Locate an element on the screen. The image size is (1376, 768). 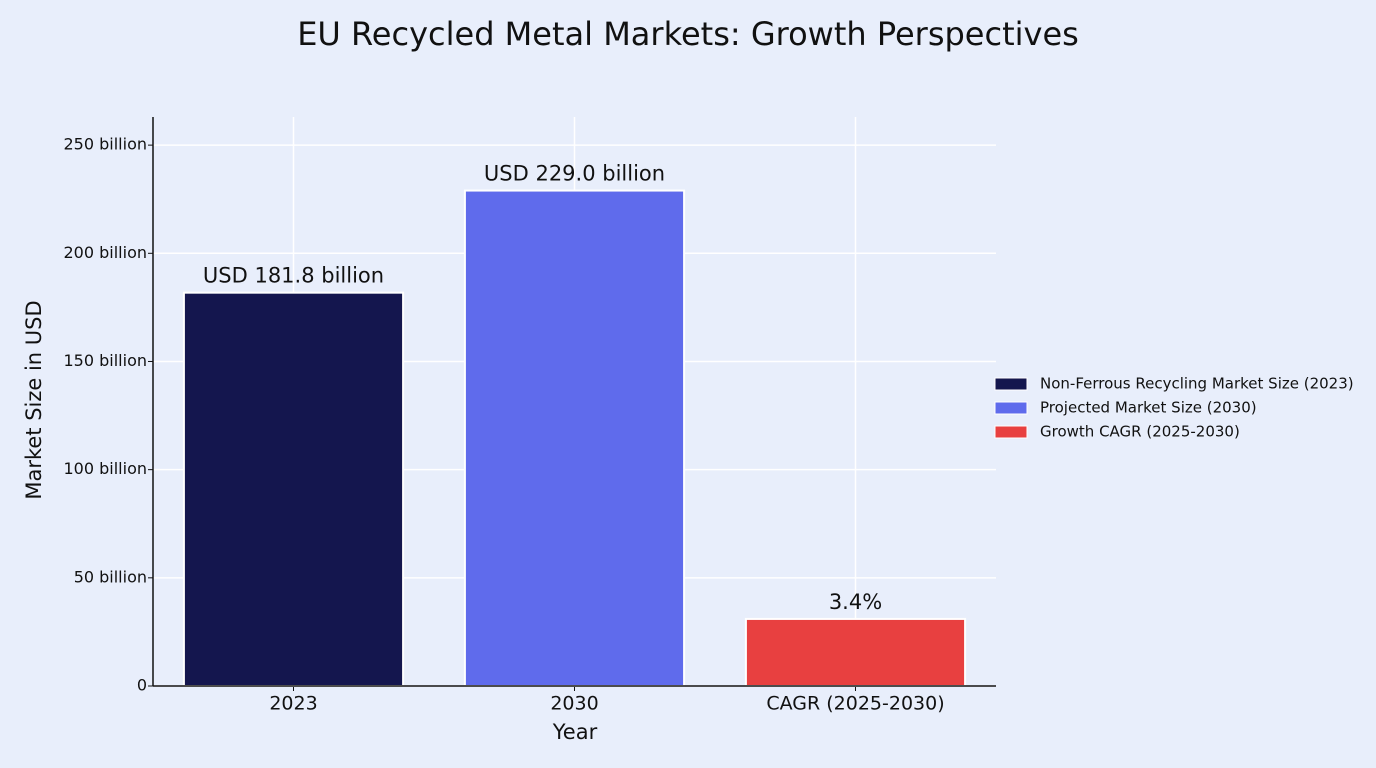
x-axis-label: Year is located at coordinates (575, 732).